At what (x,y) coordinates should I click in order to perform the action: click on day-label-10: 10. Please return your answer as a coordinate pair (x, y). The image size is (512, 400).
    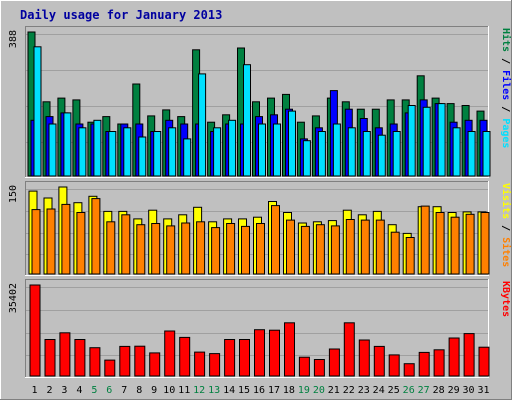
    Looking at the image, I should click on (169, 390).